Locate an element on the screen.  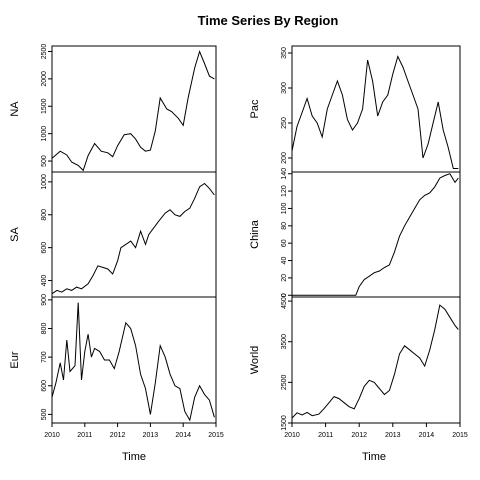
y-tick-label-sa-0: 400 is located at coordinates (44, 281).